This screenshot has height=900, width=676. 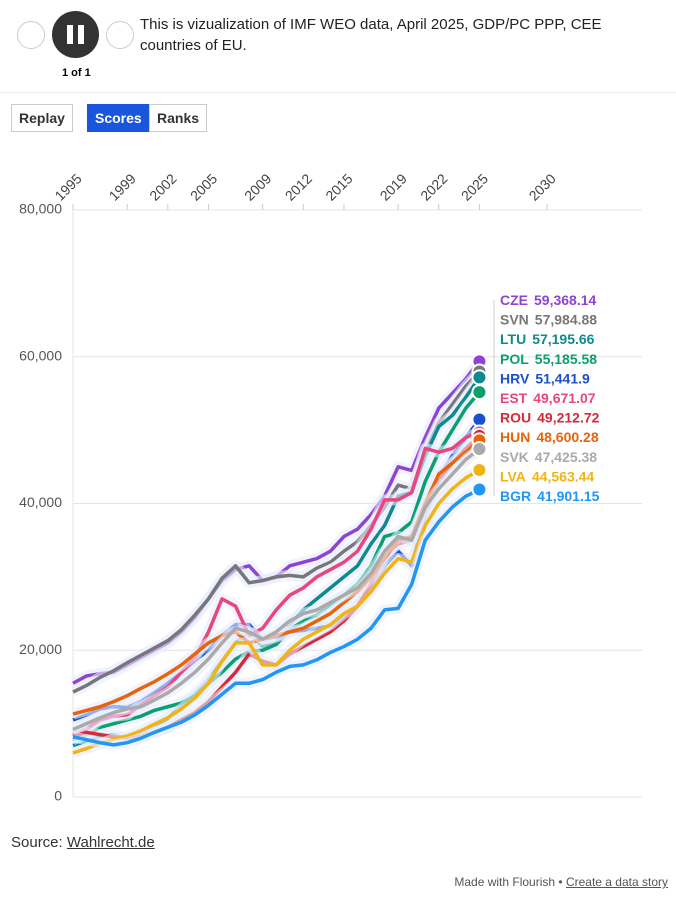 What do you see at coordinates (566, 359) in the screenshot?
I see `end-value: 55,185.58` at bounding box center [566, 359].